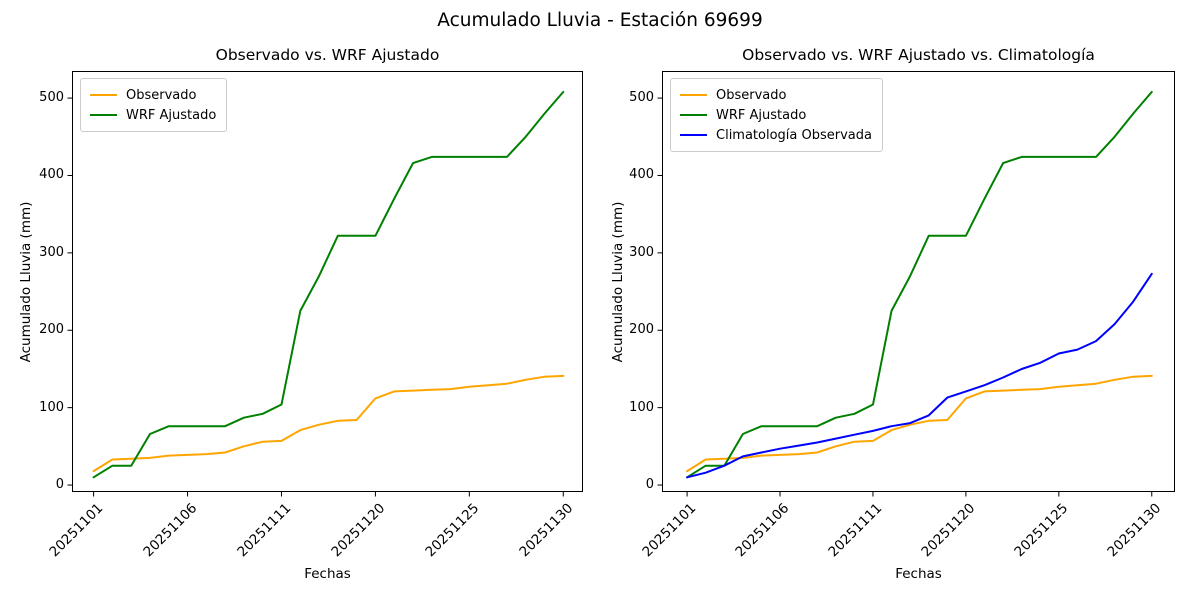 Image resolution: width=1200 pixels, height=600 pixels. What do you see at coordinates (600, 20) in the screenshot?
I see `figure-title: Acumulado Lluvia - Estación 69699` at bounding box center [600, 20].